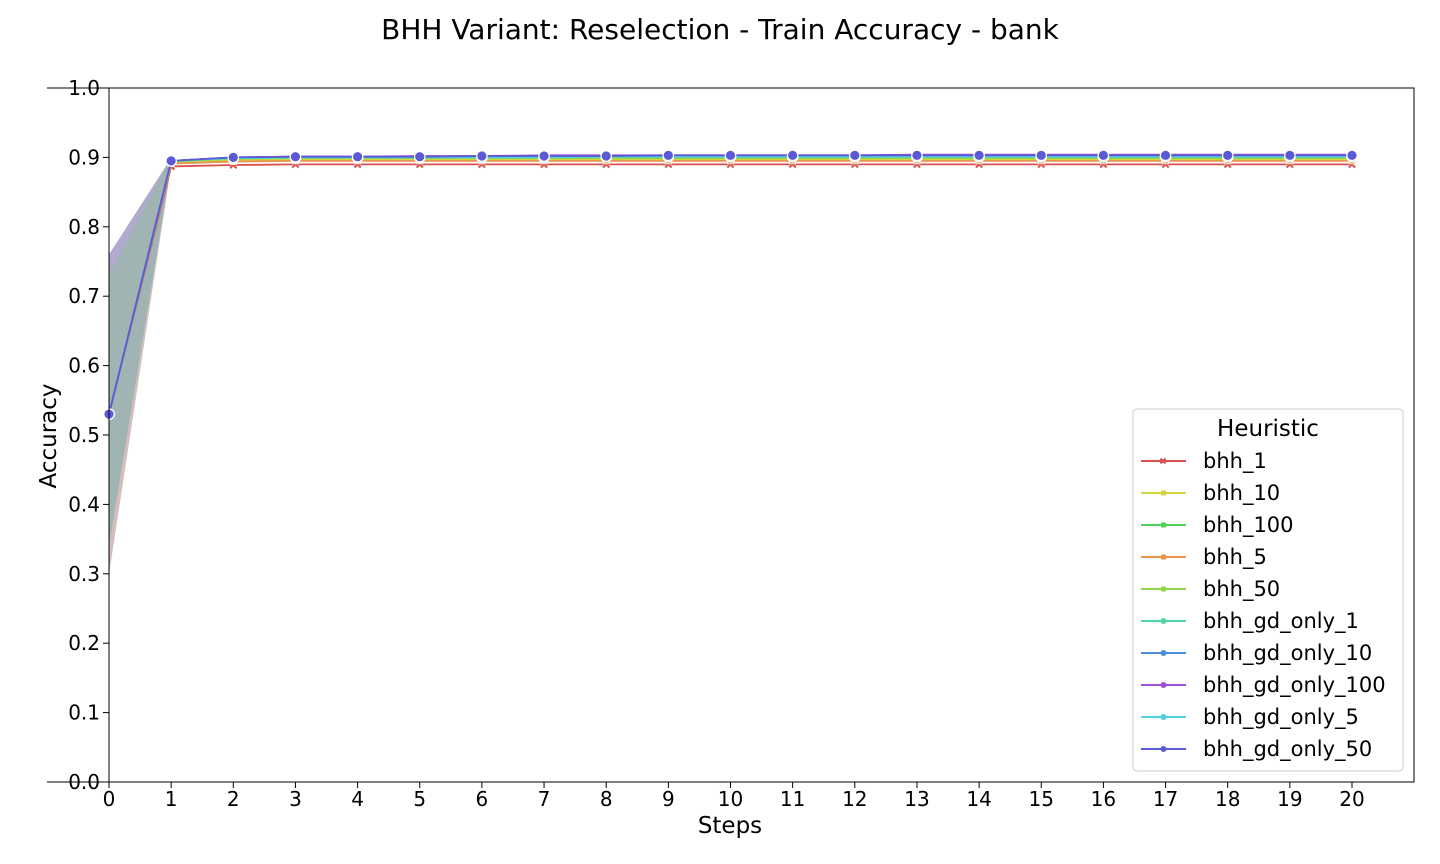 The height and width of the screenshot is (864, 1440). I want to click on x-tick-label: 12, so click(854, 799).